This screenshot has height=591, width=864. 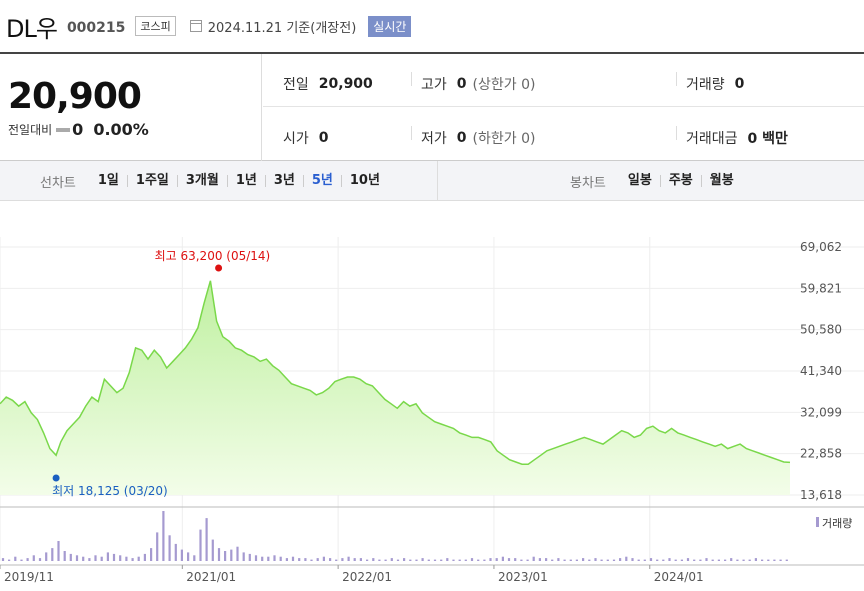 What do you see at coordinates (656, 181) in the screenshot?
I see `candle-chart-tabs: 봉차트 일봉 주봉 월봉` at bounding box center [656, 181].